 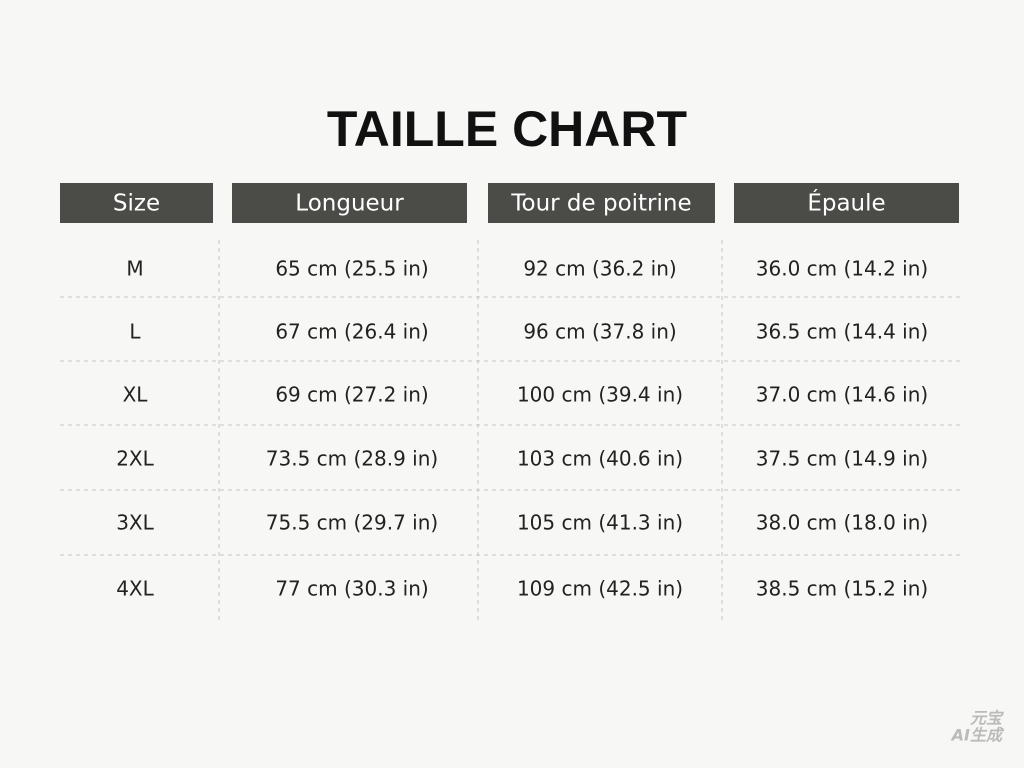 I want to click on cell-text: 38.0 cm (18.0 in), so click(x=842, y=523).